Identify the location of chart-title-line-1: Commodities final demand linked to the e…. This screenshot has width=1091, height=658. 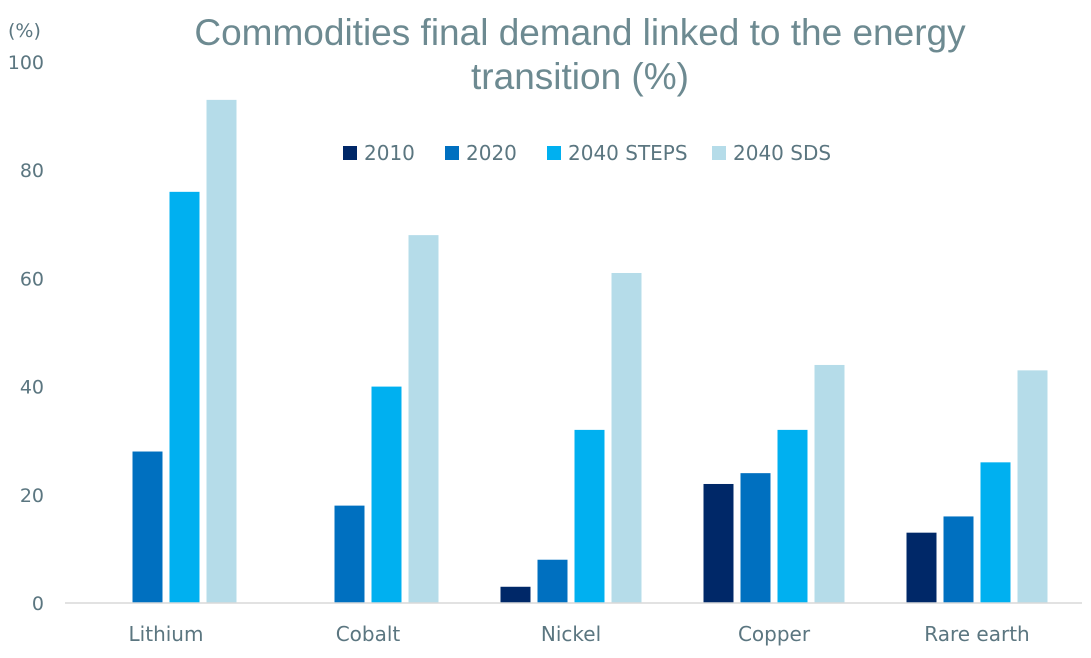
(580, 32).